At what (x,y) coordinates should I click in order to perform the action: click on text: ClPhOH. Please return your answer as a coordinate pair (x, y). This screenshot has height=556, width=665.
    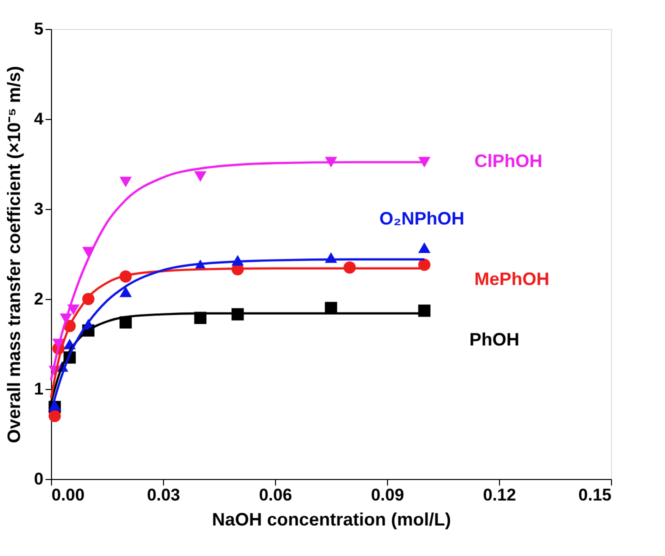
    Looking at the image, I should click on (508, 161).